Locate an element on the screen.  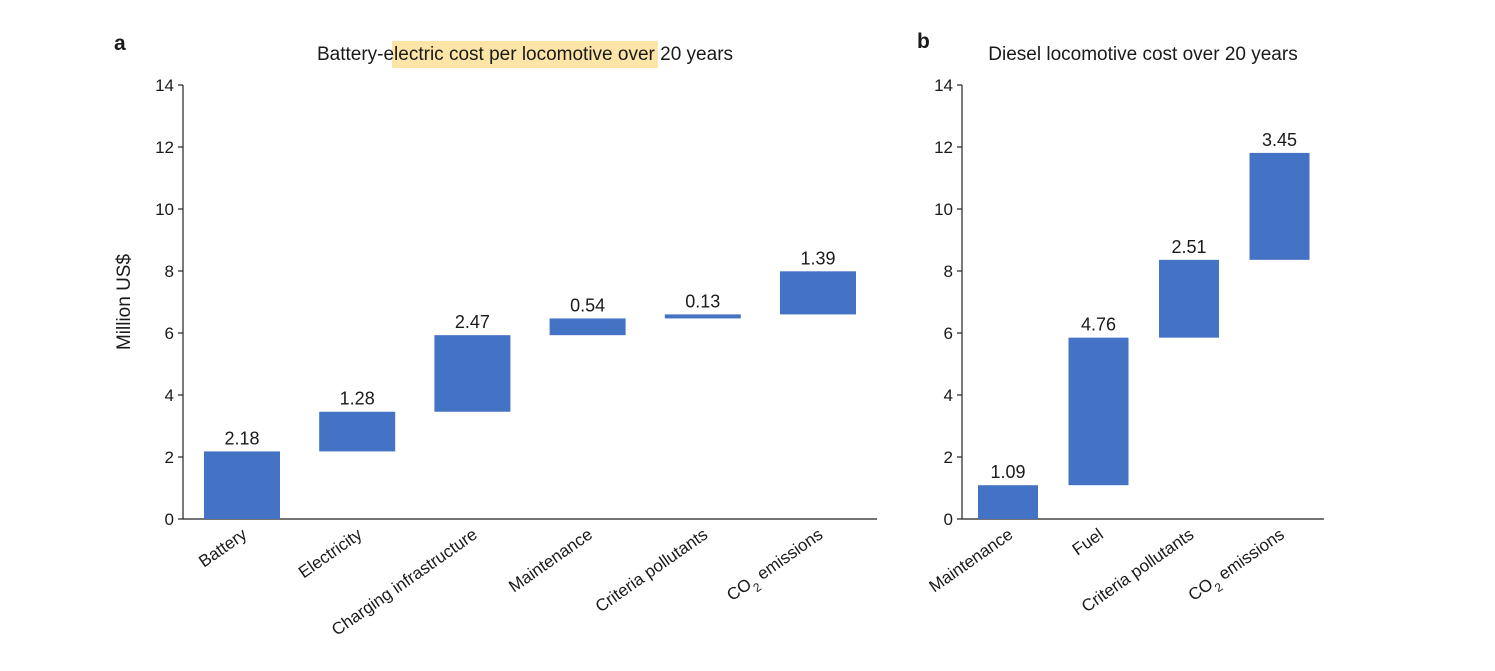
y-axis-title-a: Million US$ is located at coordinates (124, 302).